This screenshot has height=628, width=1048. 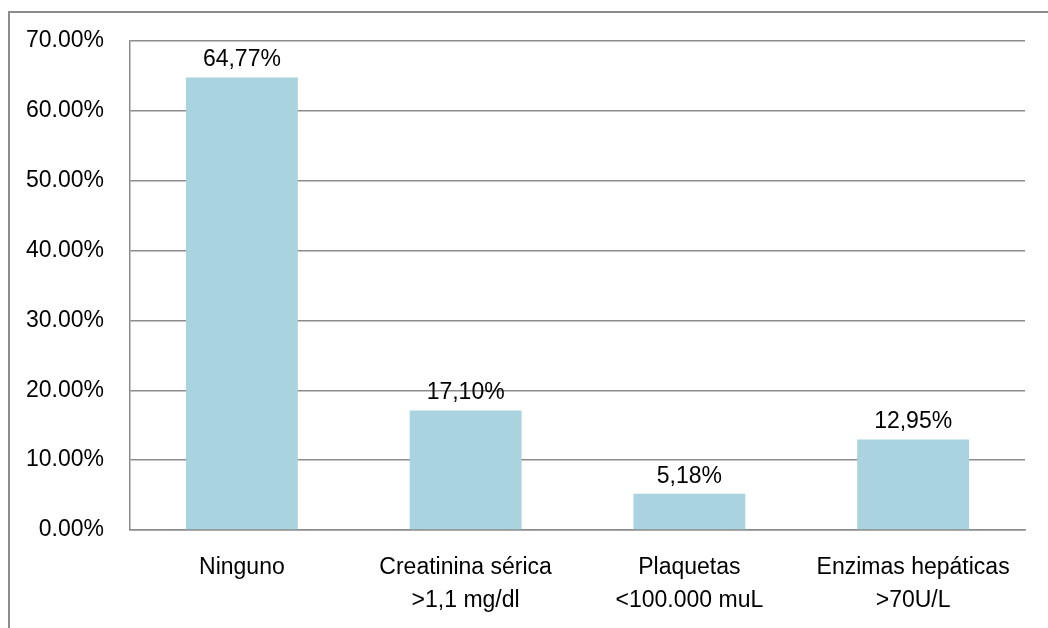 What do you see at coordinates (64, 179) in the screenshot?
I see `y-tick-label: 50.00%` at bounding box center [64, 179].